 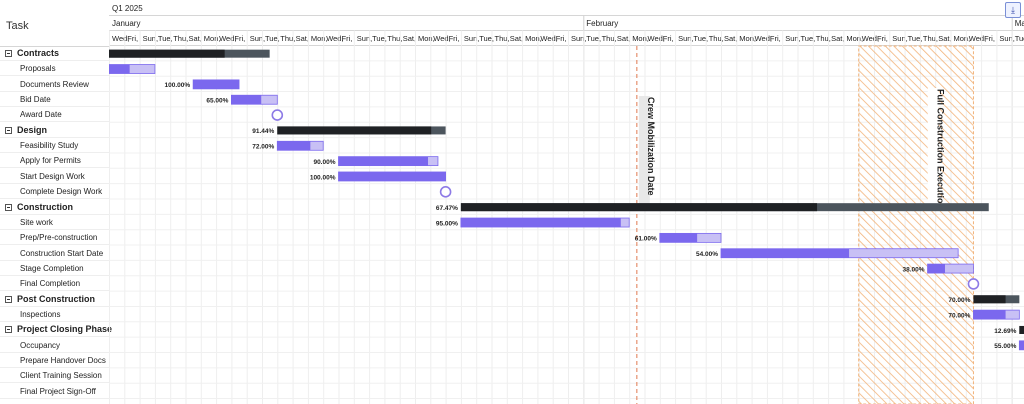 I want to click on task-row: Stage Completion, so click(x=54, y=268).